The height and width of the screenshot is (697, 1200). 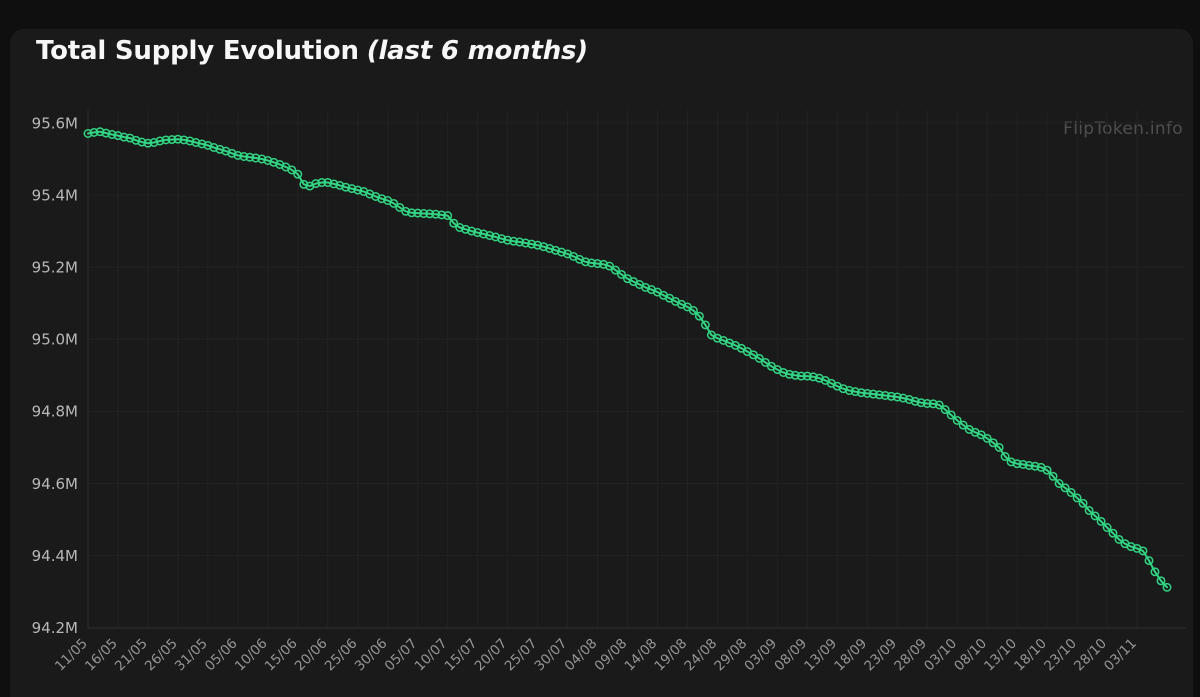 I want to click on x-tick-label: 25/06, so click(x=341, y=655).